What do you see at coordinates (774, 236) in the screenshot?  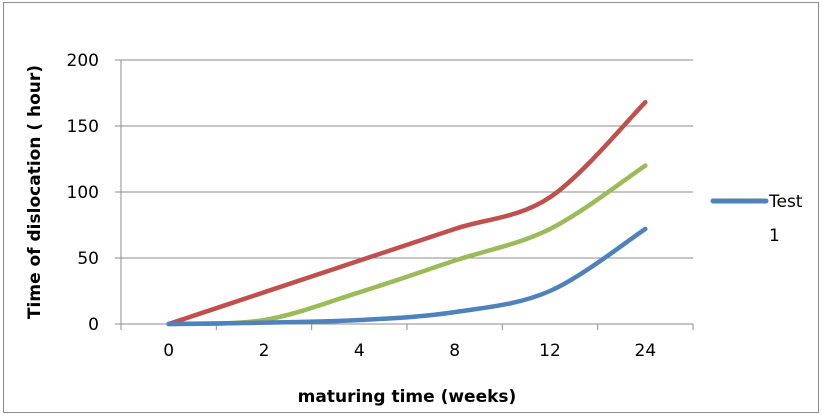 I see `legend-label-line2: 1` at bounding box center [774, 236].